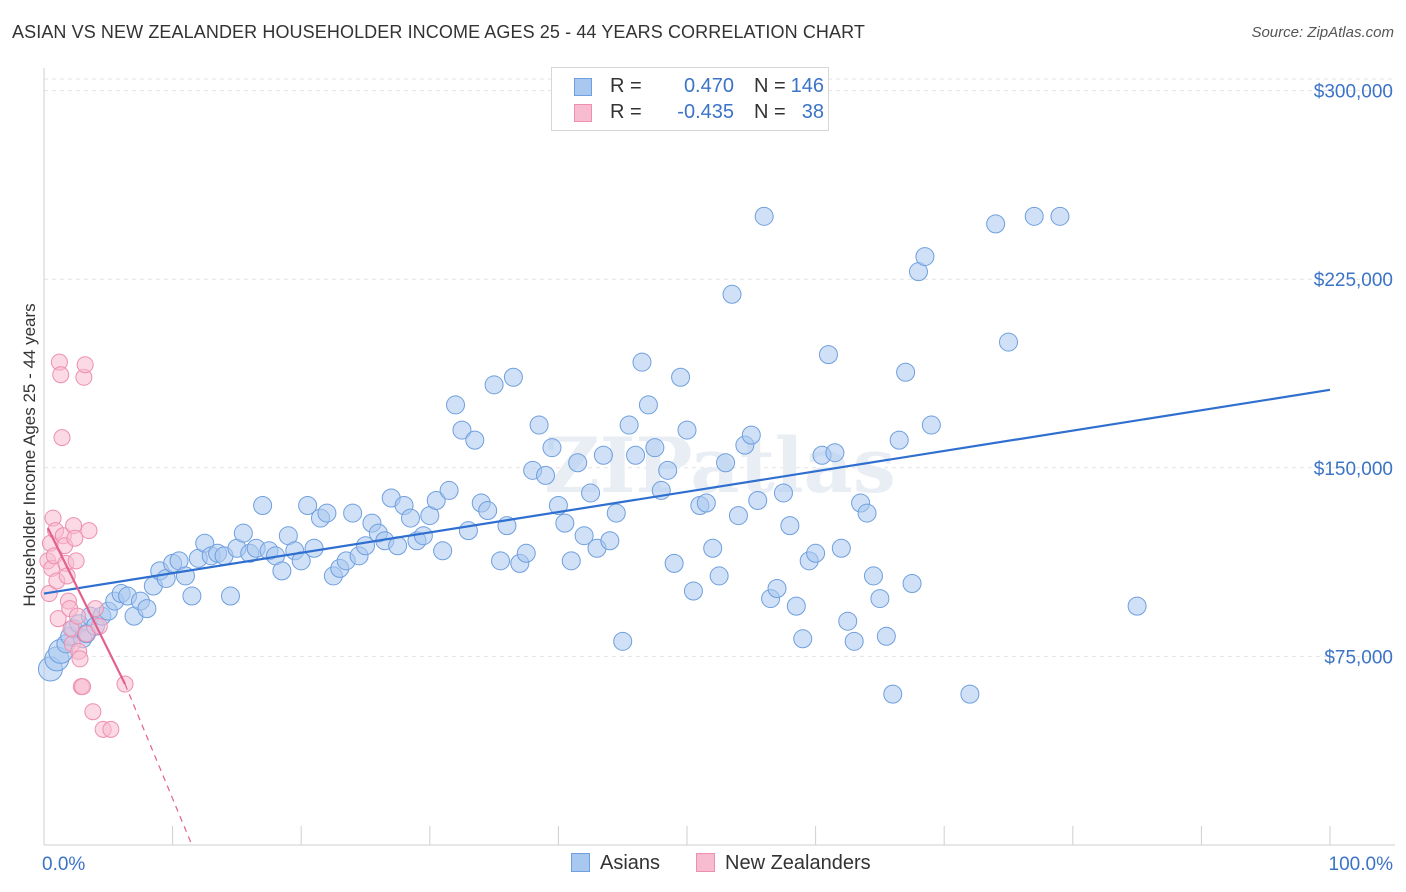 Image resolution: width=1406 pixels, height=892 pixels. I want to click on bottom-label-nz: New Zealanders, so click(798, 863).